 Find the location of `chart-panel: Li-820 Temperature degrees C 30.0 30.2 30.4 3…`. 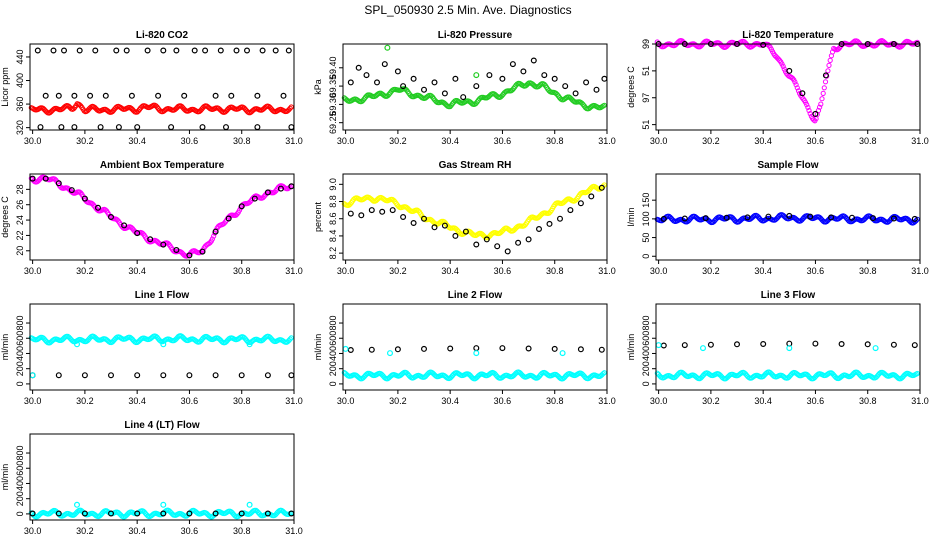

chart-panel: Li-820 Temperature degrees C 30.0 30.2 30.4 3… is located at coordinates (777, 88).